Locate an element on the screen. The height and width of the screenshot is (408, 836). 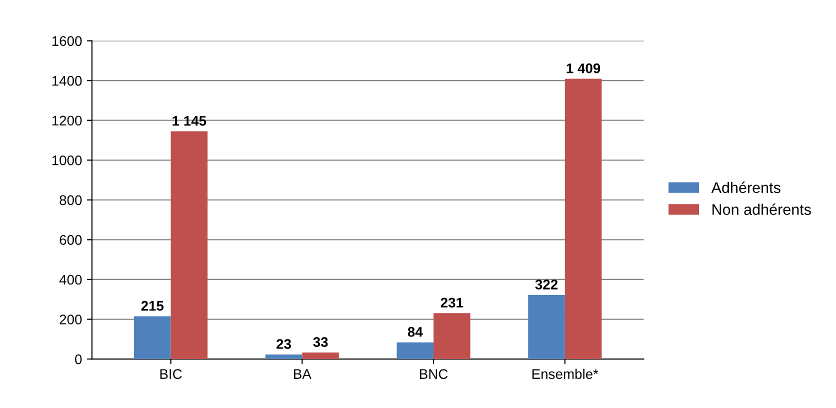
y-tick-label: 1200 is located at coordinates (67, 121).